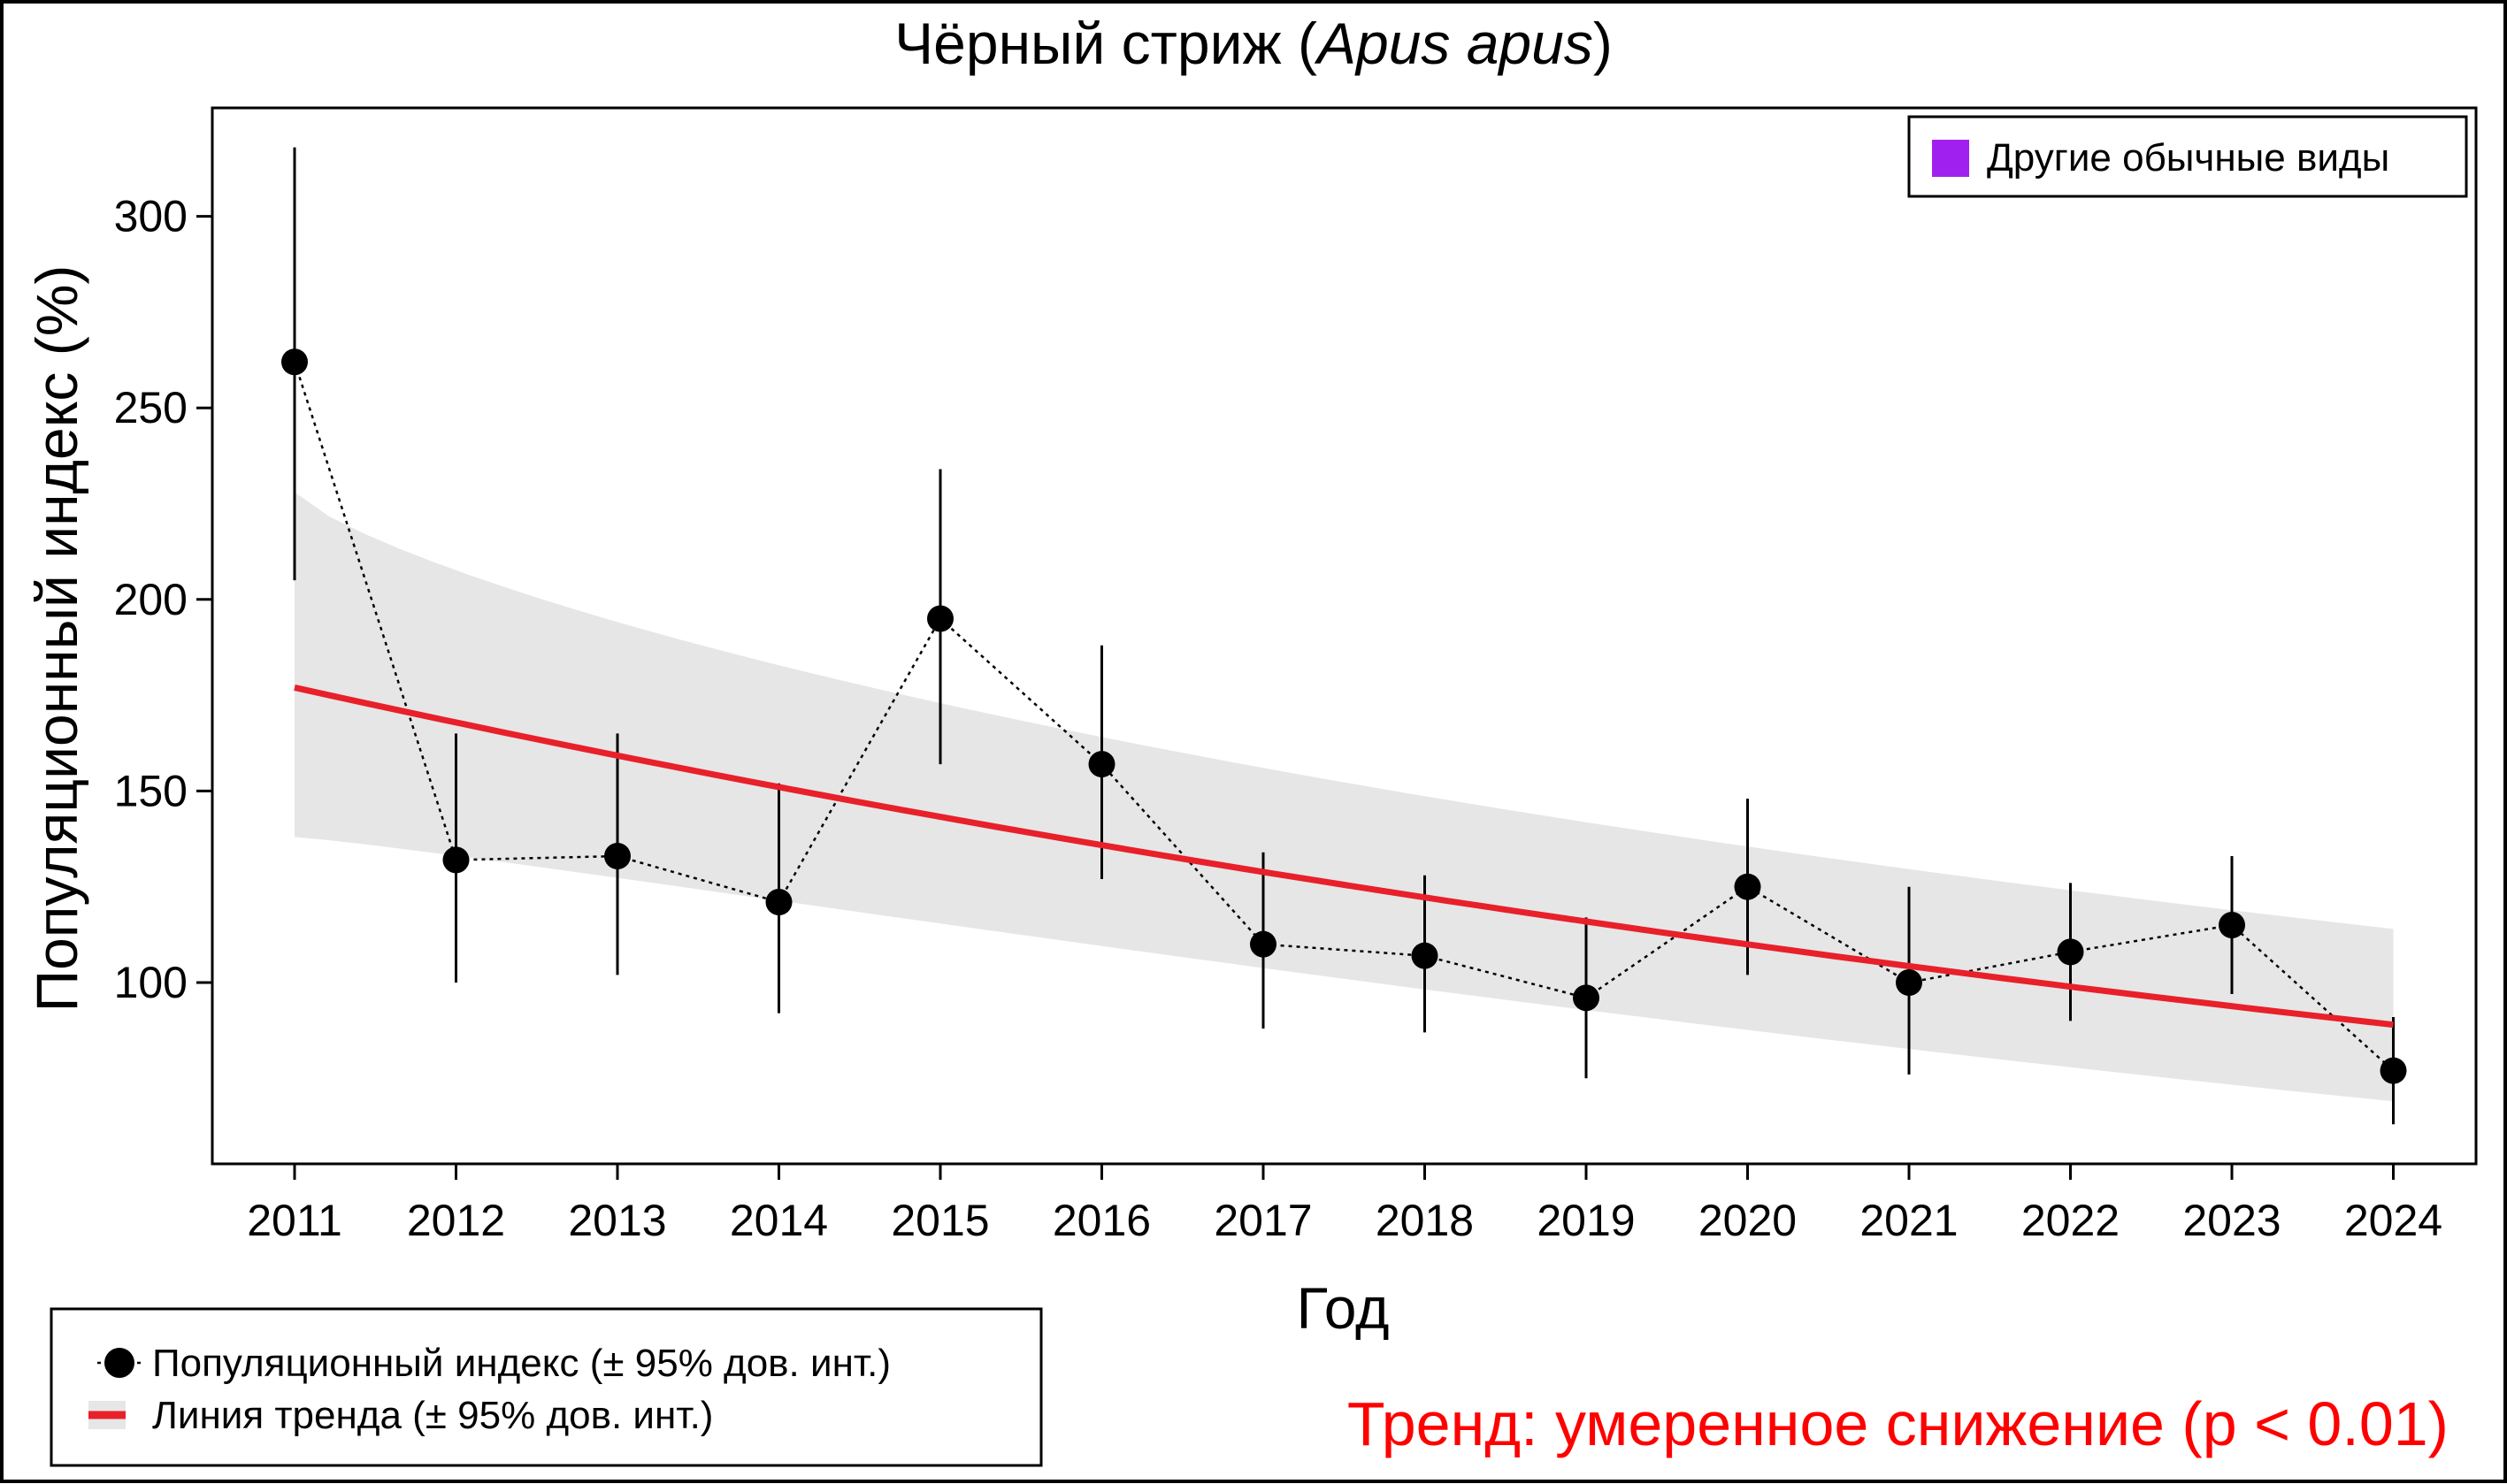 The image size is (2507, 1484). I want to click on corner-legend-box, so click(2187, 156).